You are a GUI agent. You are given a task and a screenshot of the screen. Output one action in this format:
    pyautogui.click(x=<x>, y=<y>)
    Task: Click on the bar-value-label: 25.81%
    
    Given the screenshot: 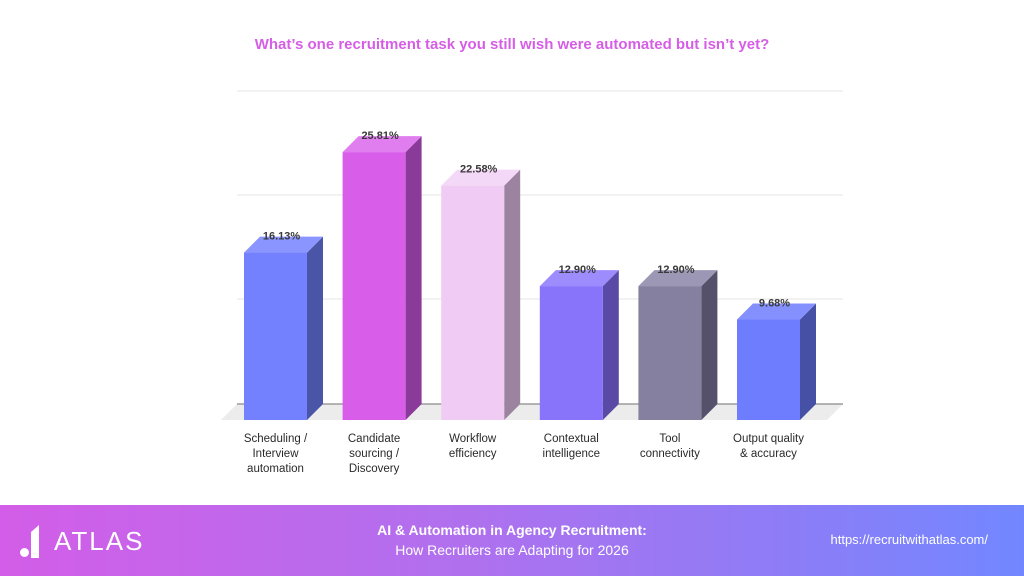 What is the action you would take?
    pyautogui.click(x=380, y=136)
    